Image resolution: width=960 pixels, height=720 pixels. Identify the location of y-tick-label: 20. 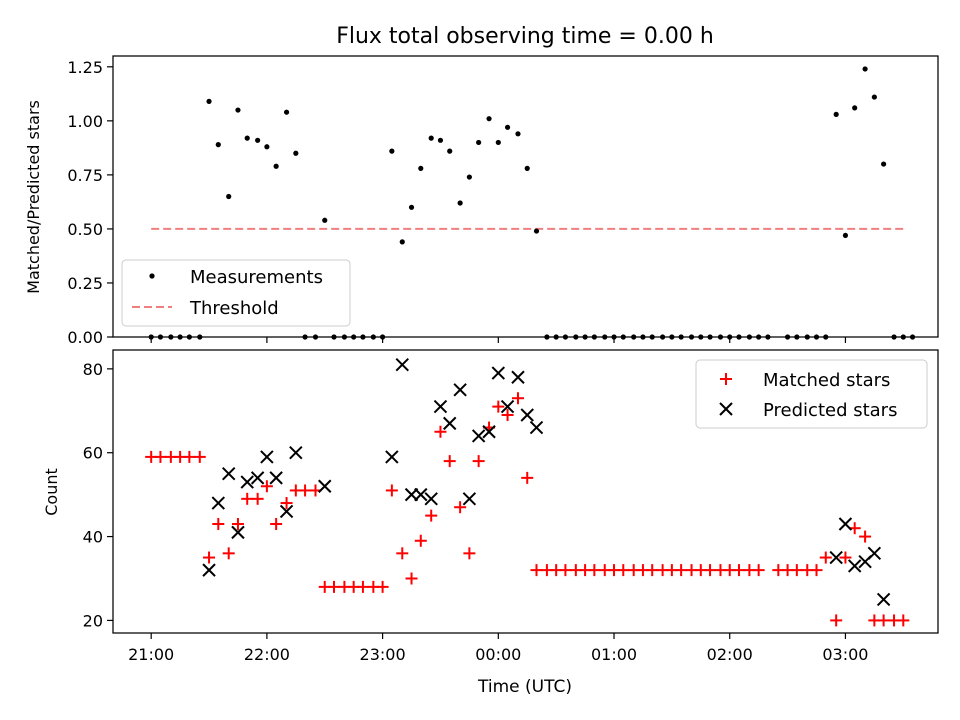
(93, 620).